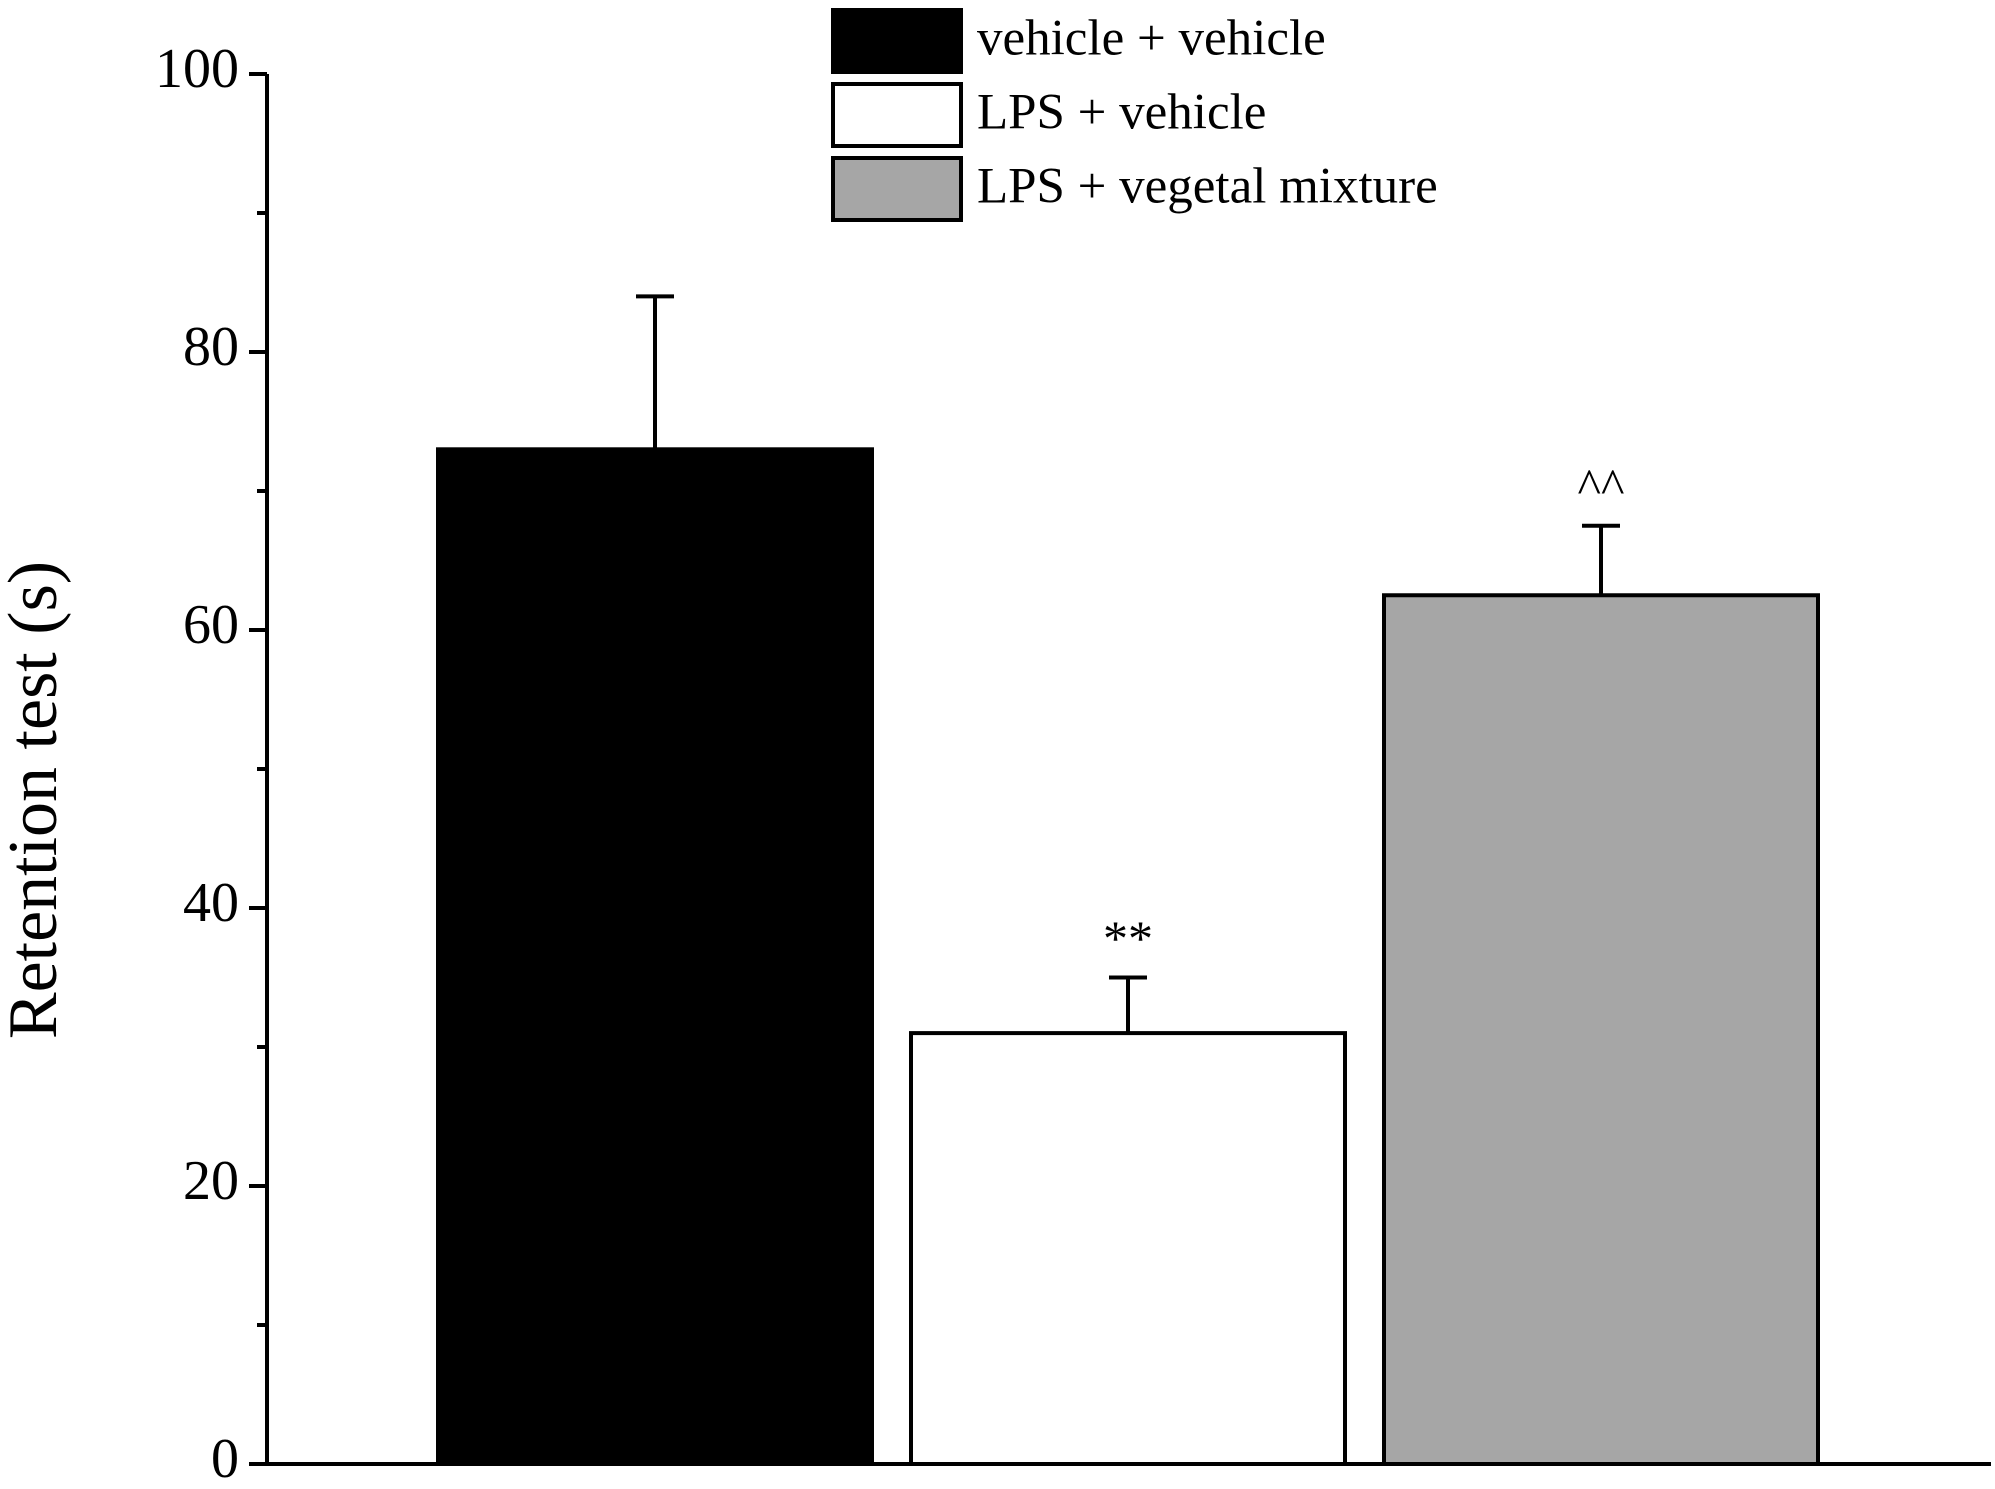  What do you see at coordinates (1151, 39) in the screenshot?
I see `legend-label: vehicle + vehicle` at bounding box center [1151, 39].